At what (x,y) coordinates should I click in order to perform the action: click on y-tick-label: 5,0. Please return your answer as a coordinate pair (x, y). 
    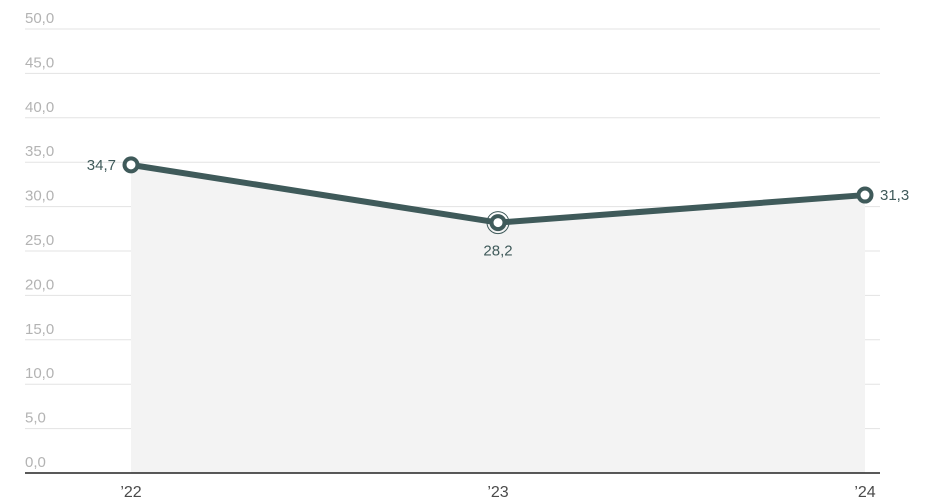
    Looking at the image, I should click on (35, 418).